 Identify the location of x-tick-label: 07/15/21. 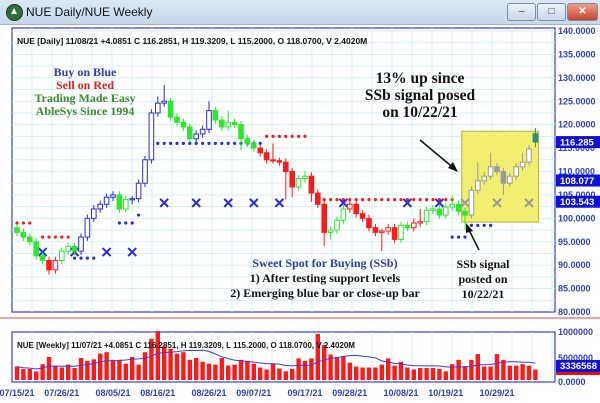
(17, 393).